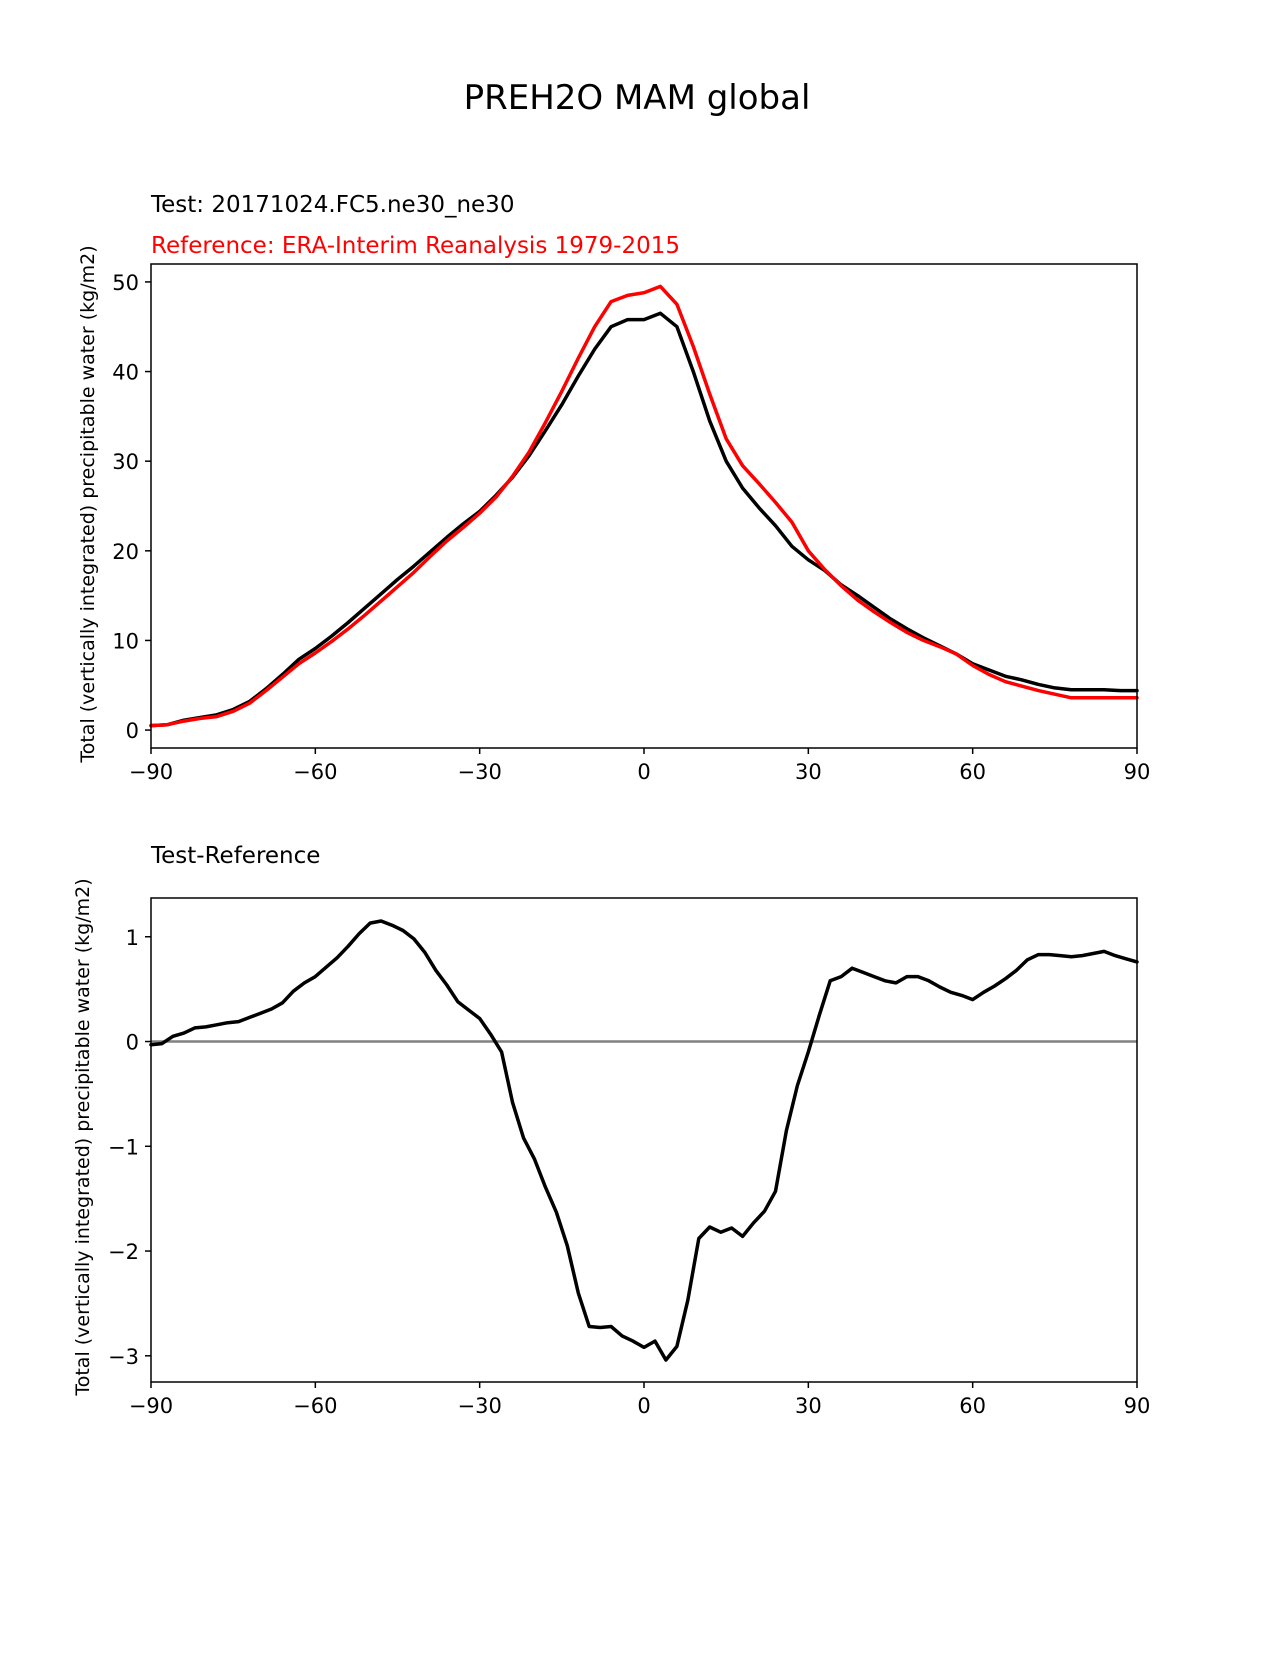  Describe the element at coordinates (235, 856) in the screenshot. I see `difference-title: Test-Reference` at that location.